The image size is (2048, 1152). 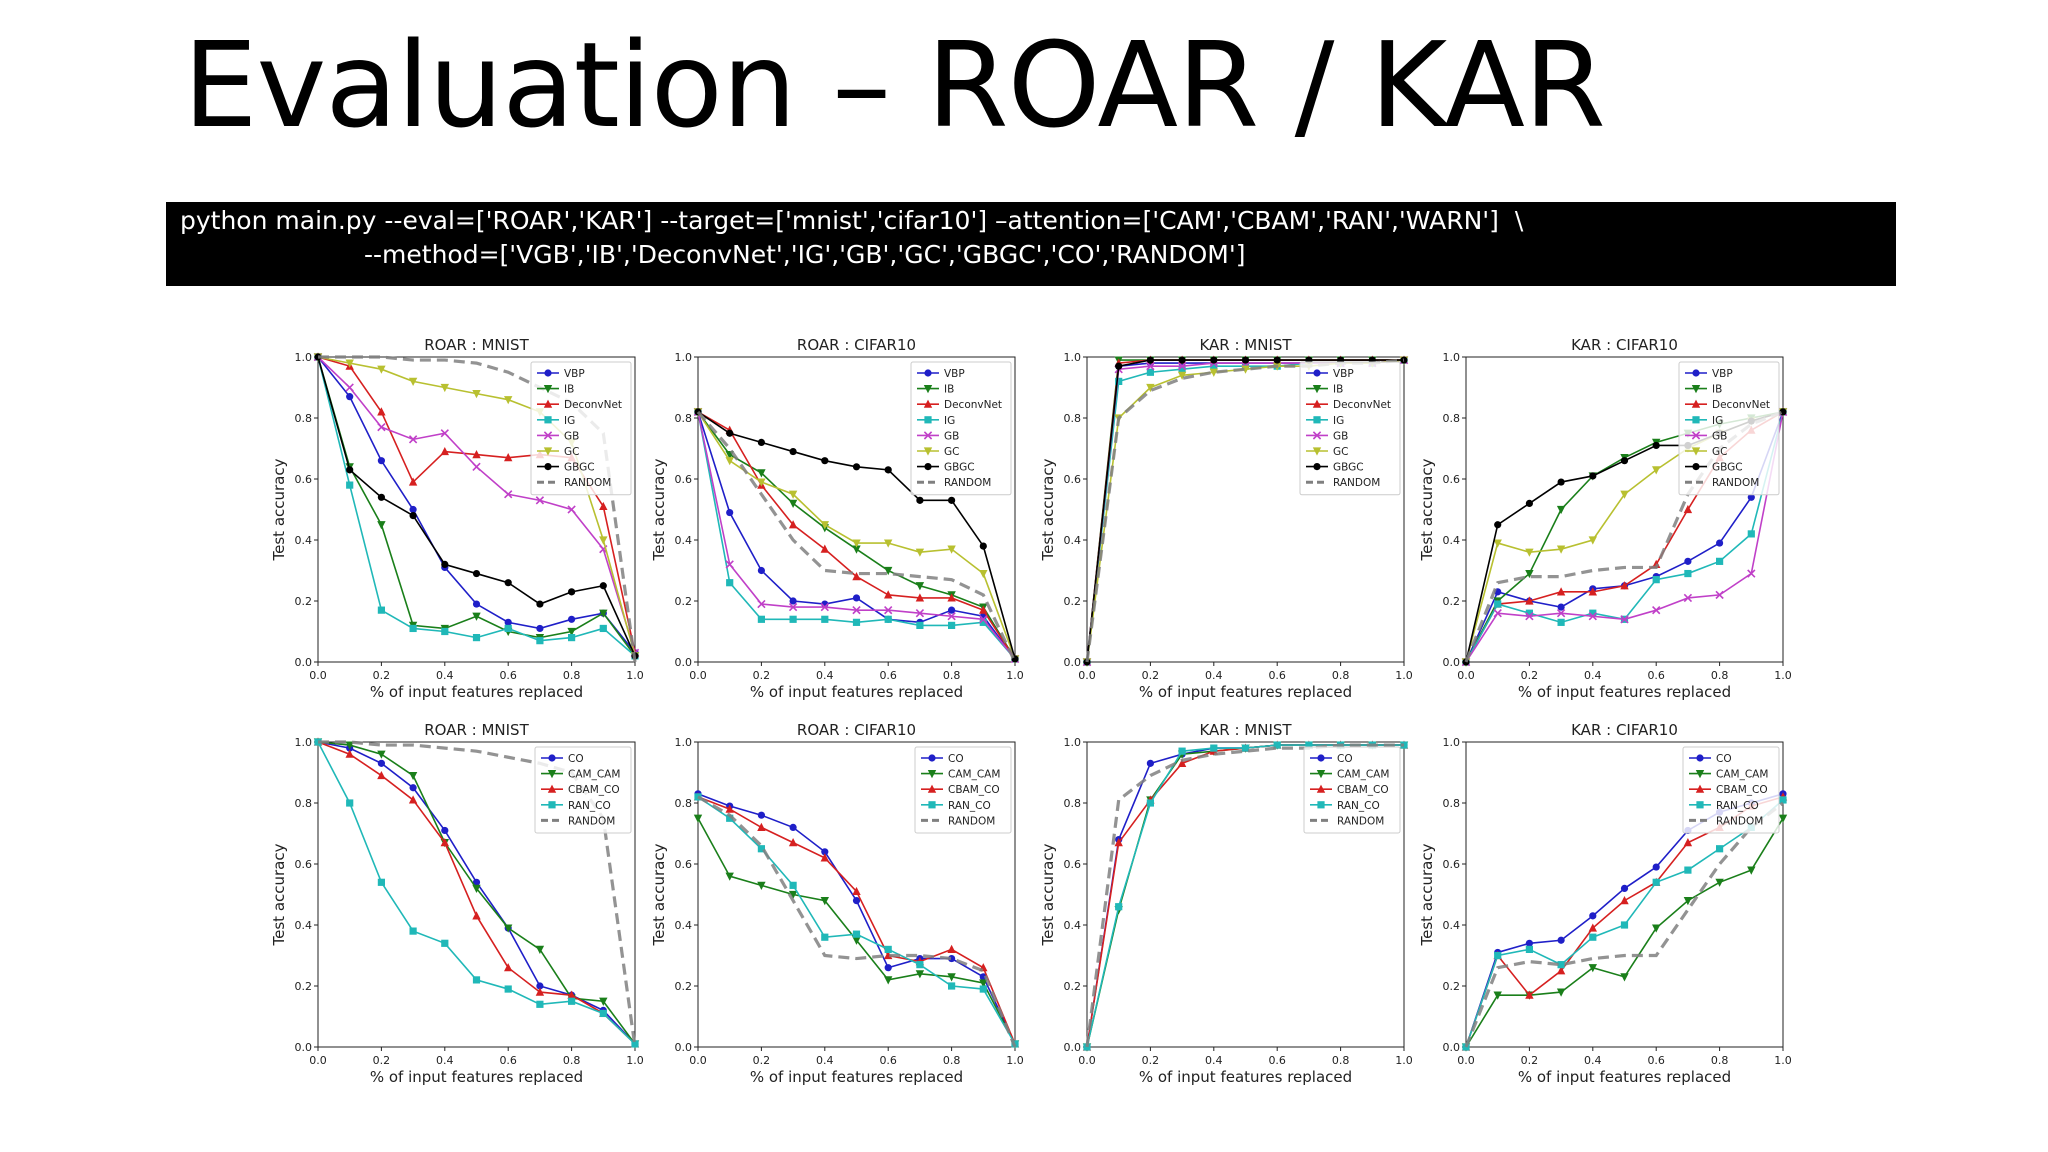 What do you see at coordinates (589, 806) in the screenshot?
I see `legend-label: RAN_CO` at bounding box center [589, 806].